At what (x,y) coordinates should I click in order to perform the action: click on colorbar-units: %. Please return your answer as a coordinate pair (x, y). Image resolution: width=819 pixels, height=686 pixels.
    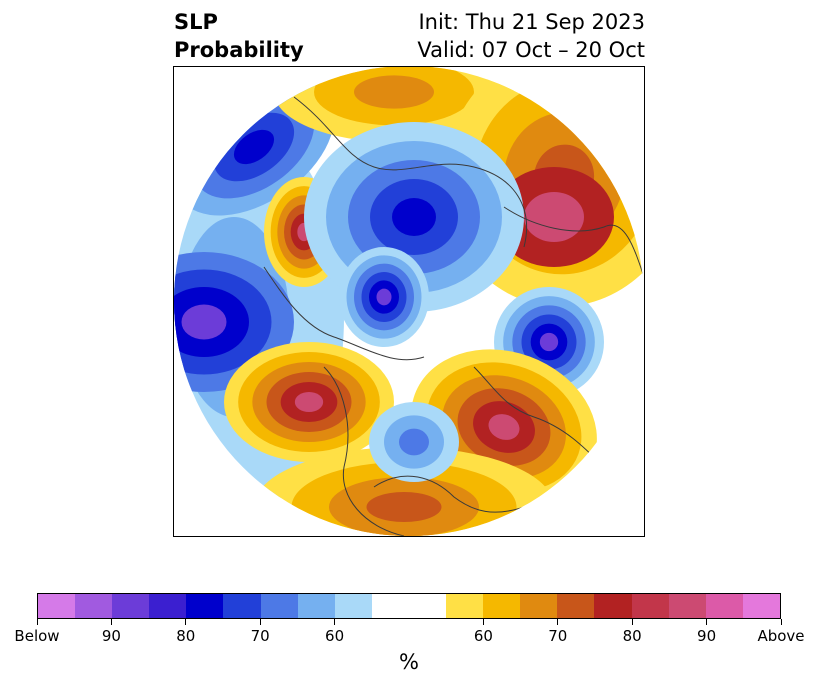
    Looking at the image, I should click on (409, 662).